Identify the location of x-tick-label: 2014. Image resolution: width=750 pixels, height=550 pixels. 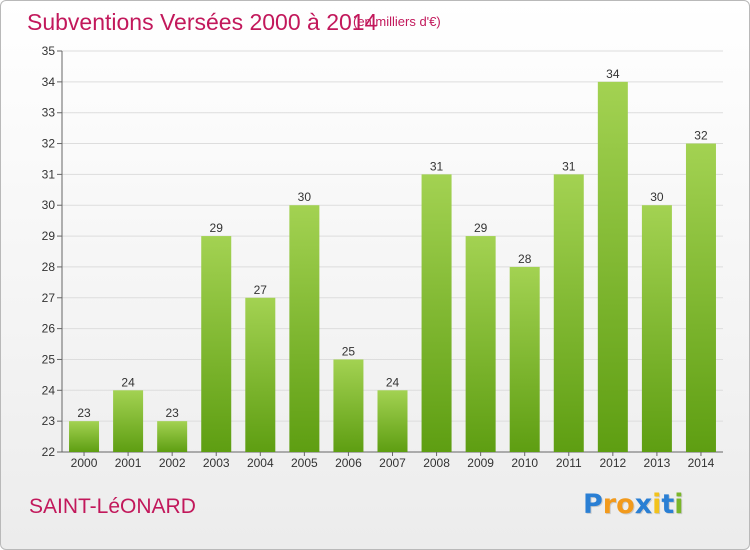
(701, 463).